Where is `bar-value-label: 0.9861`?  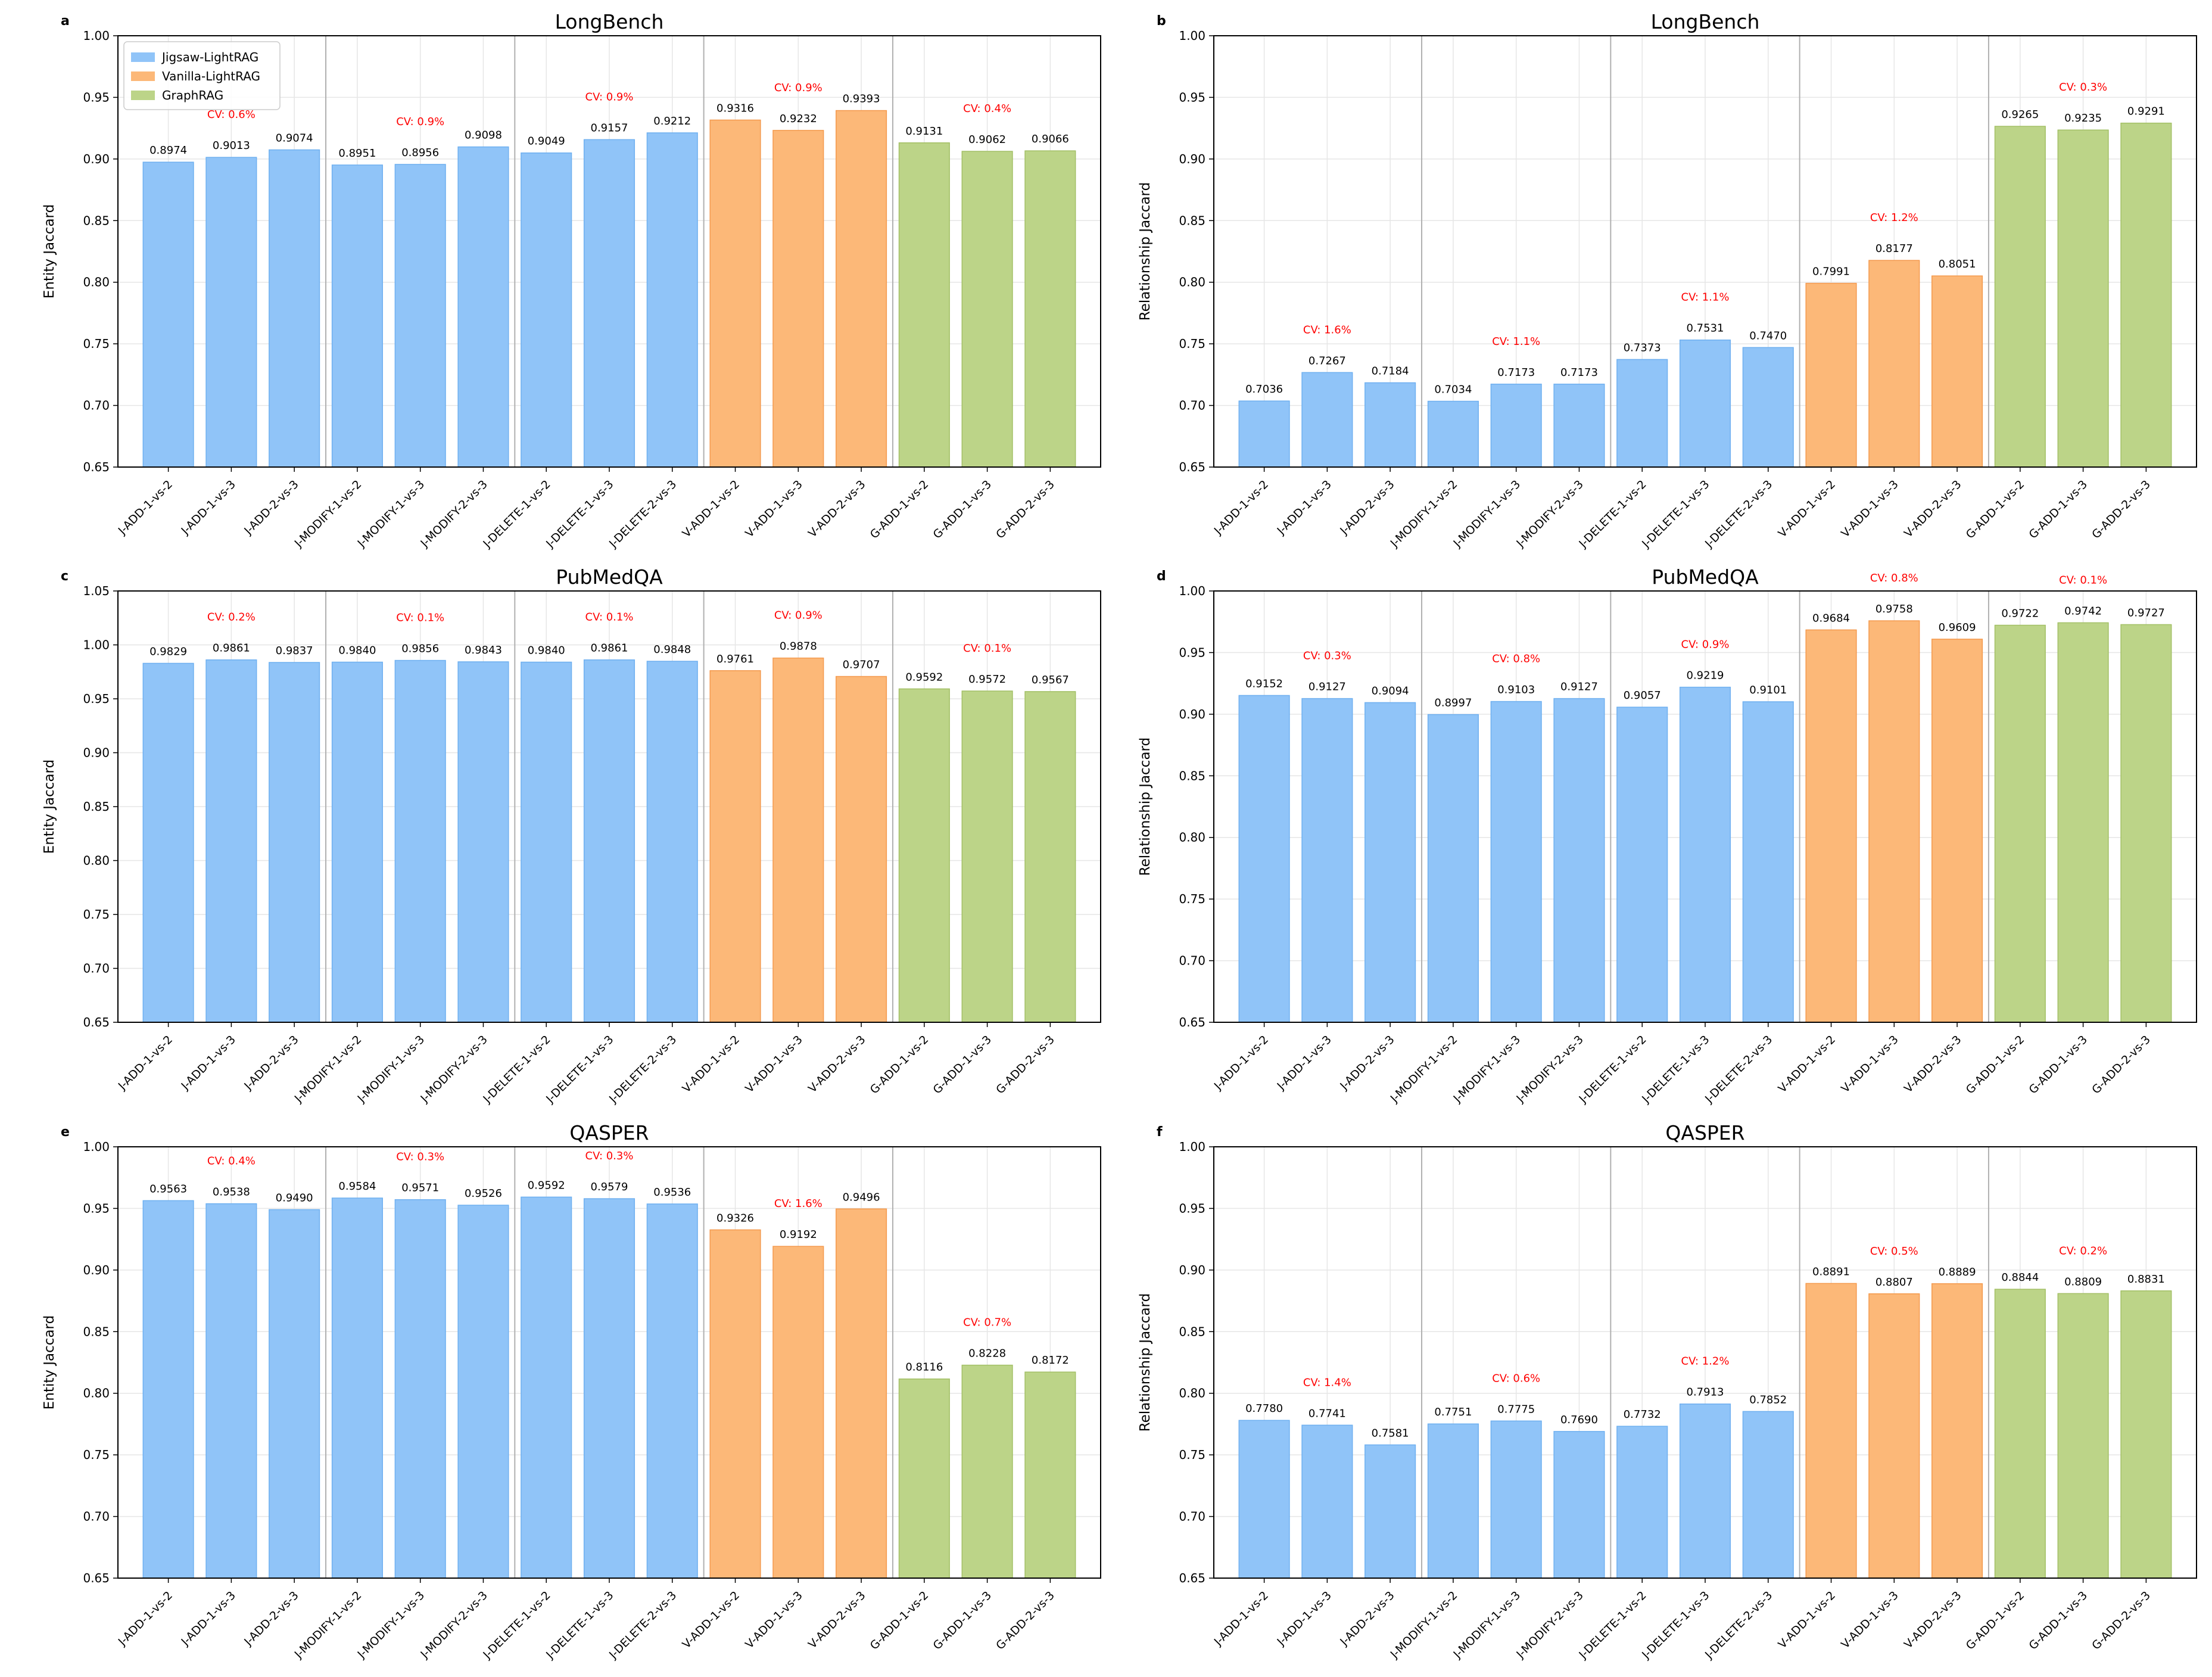
bar-value-label: 0.9861 is located at coordinates (232, 649).